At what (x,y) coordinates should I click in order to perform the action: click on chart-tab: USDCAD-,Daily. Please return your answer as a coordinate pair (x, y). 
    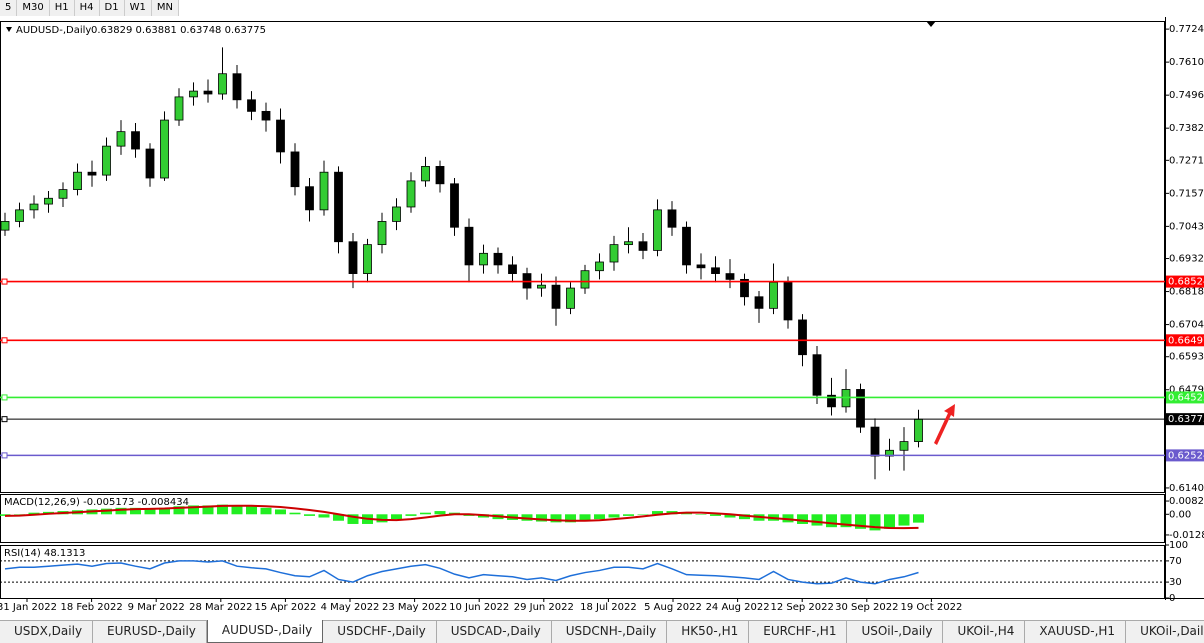
    Looking at the image, I should click on (494, 632).